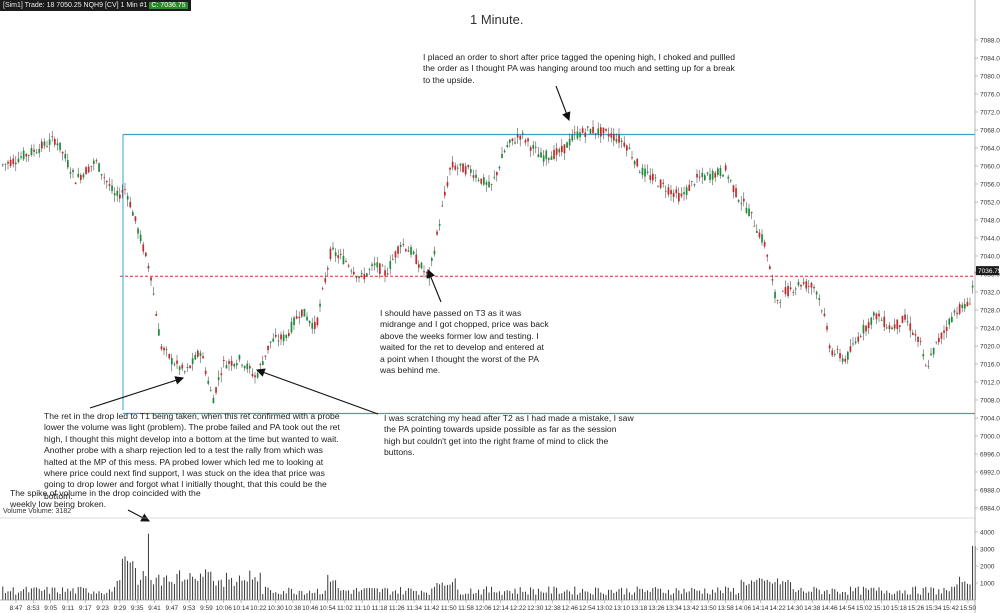  What do you see at coordinates (847, 608) in the screenshot?
I see `time-tick-label: 14:54` at bounding box center [847, 608].